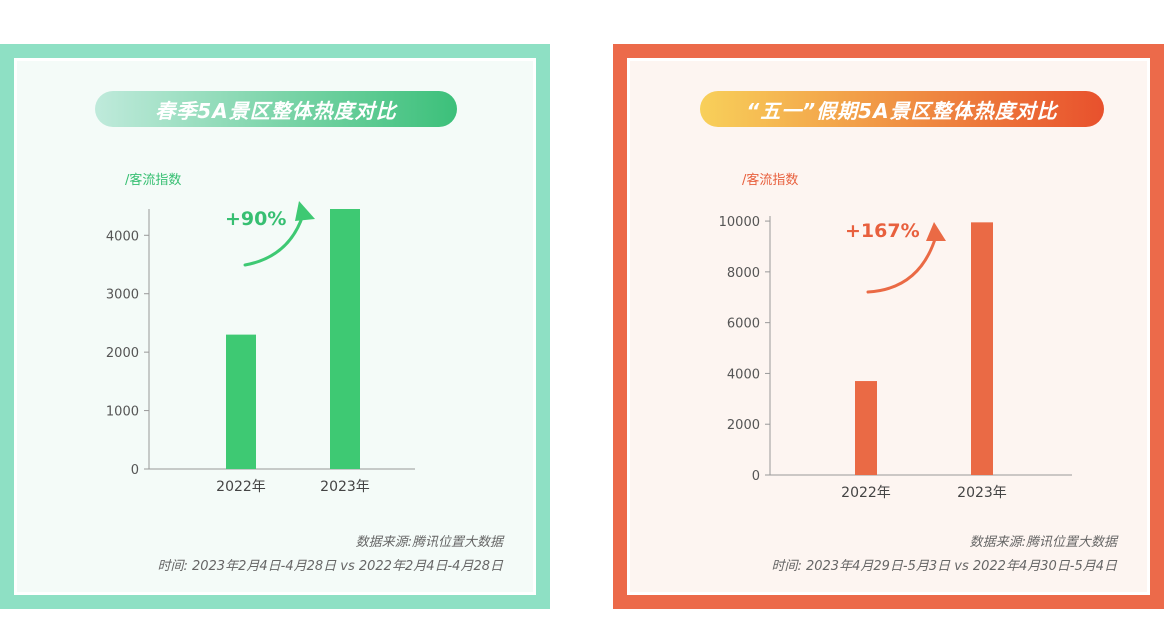 This screenshot has height=619, width=1170. What do you see at coordinates (743, 324) in the screenshot?
I see `y-tick-label: 6000` at bounding box center [743, 324].